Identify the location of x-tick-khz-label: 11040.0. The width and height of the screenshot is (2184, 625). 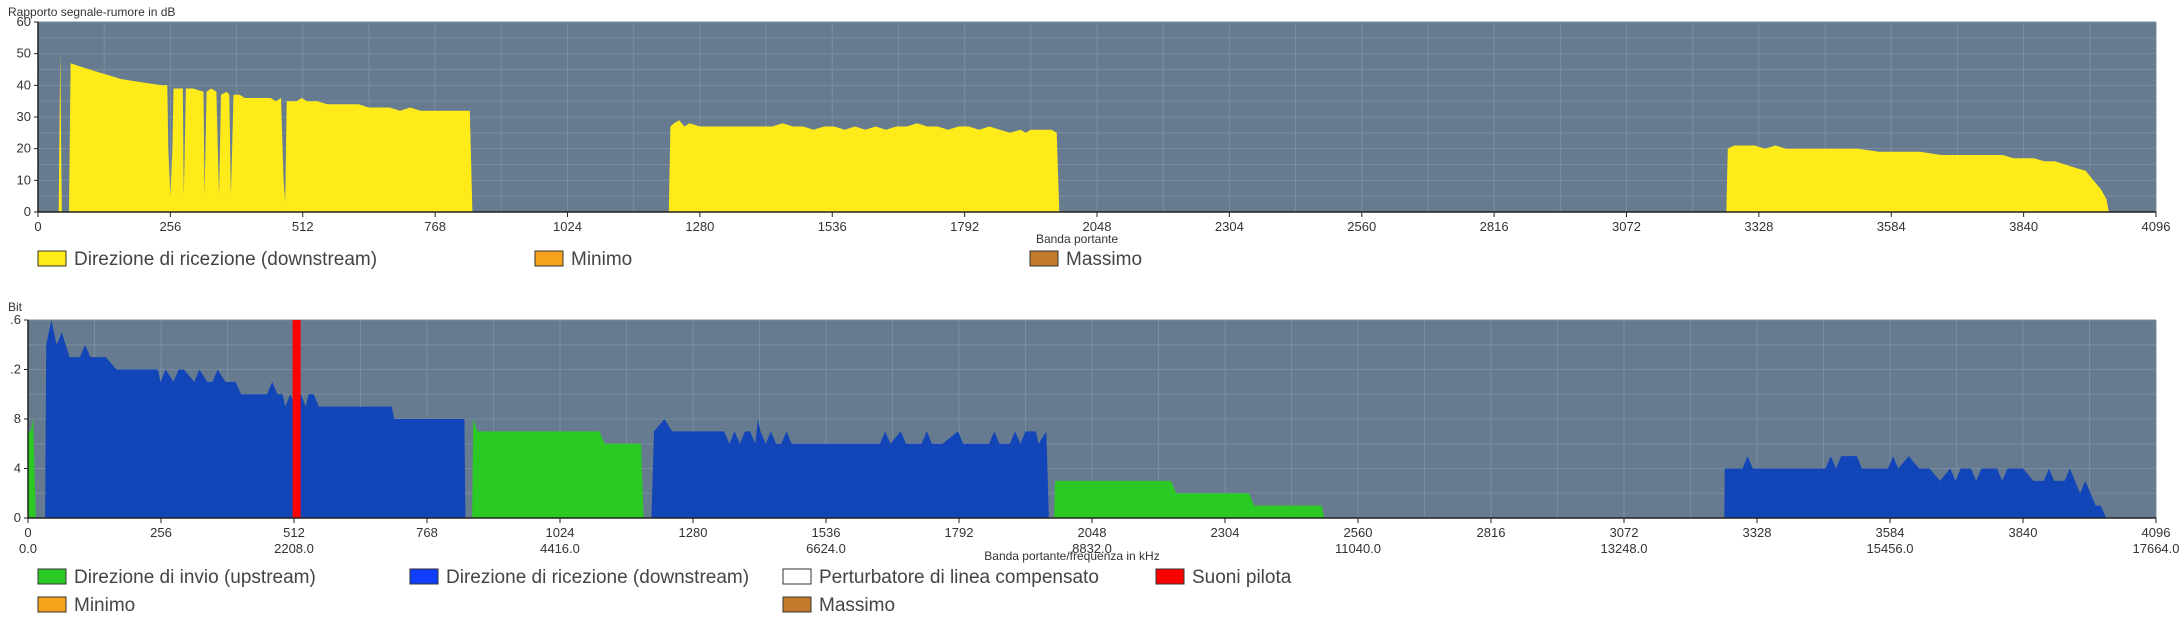
(1358, 548).